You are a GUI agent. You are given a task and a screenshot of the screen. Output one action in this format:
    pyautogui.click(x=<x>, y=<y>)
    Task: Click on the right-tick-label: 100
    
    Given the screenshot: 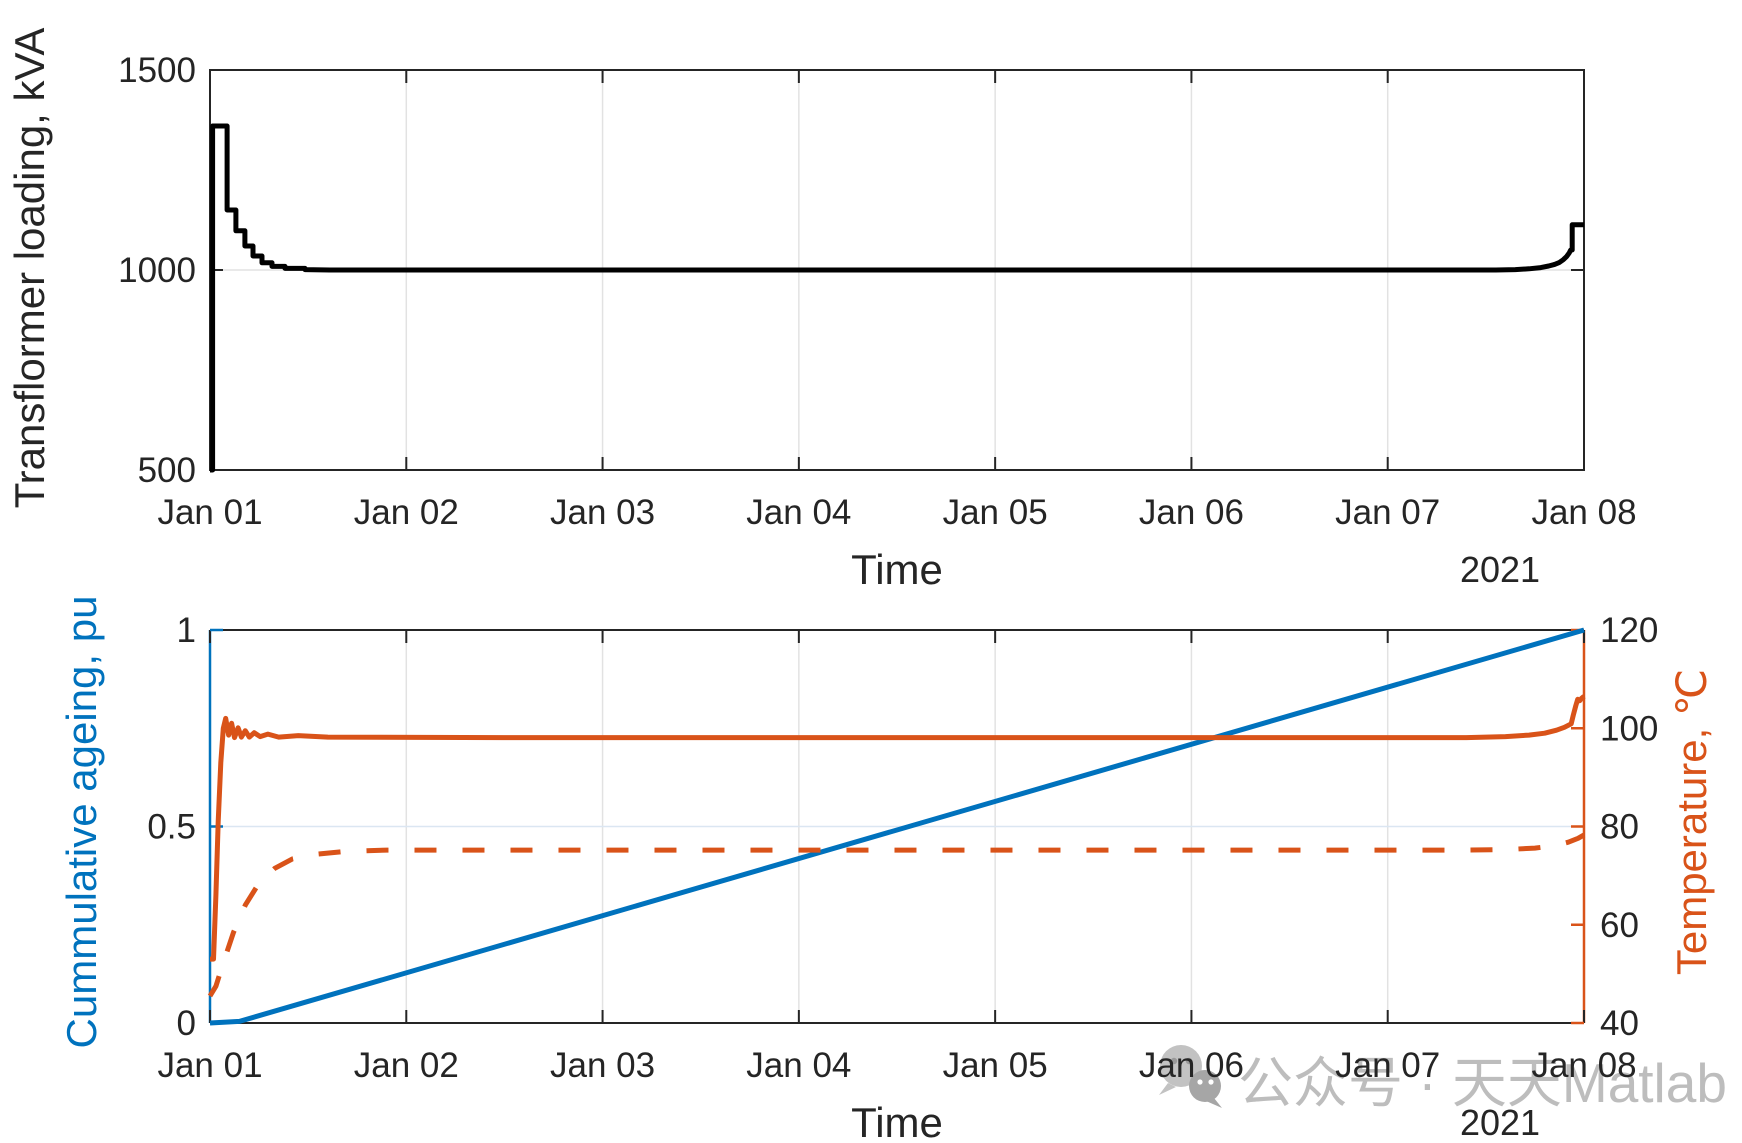 What is the action you would take?
    pyautogui.click(x=1629, y=728)
    